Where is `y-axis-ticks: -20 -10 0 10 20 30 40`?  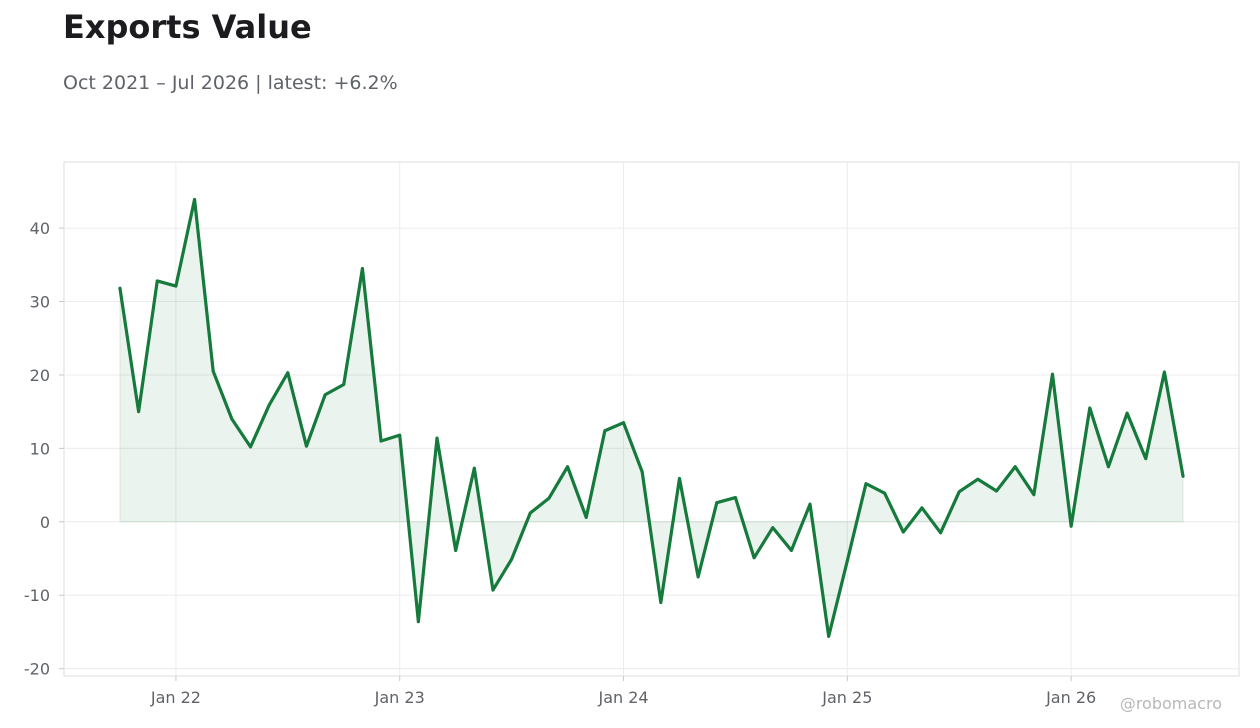
y-axis-ticks: -20 -10 0 10 20 30 40 is located at coordinates (44, 449).